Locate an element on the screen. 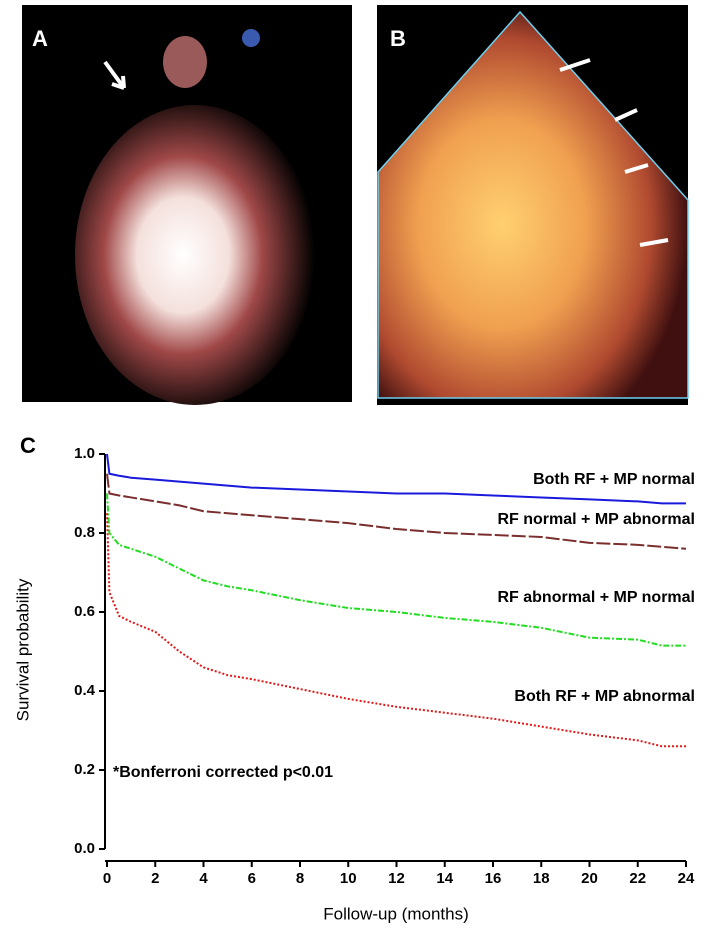  y-tick-label: 0.8 is located at coordinates (84, 532).